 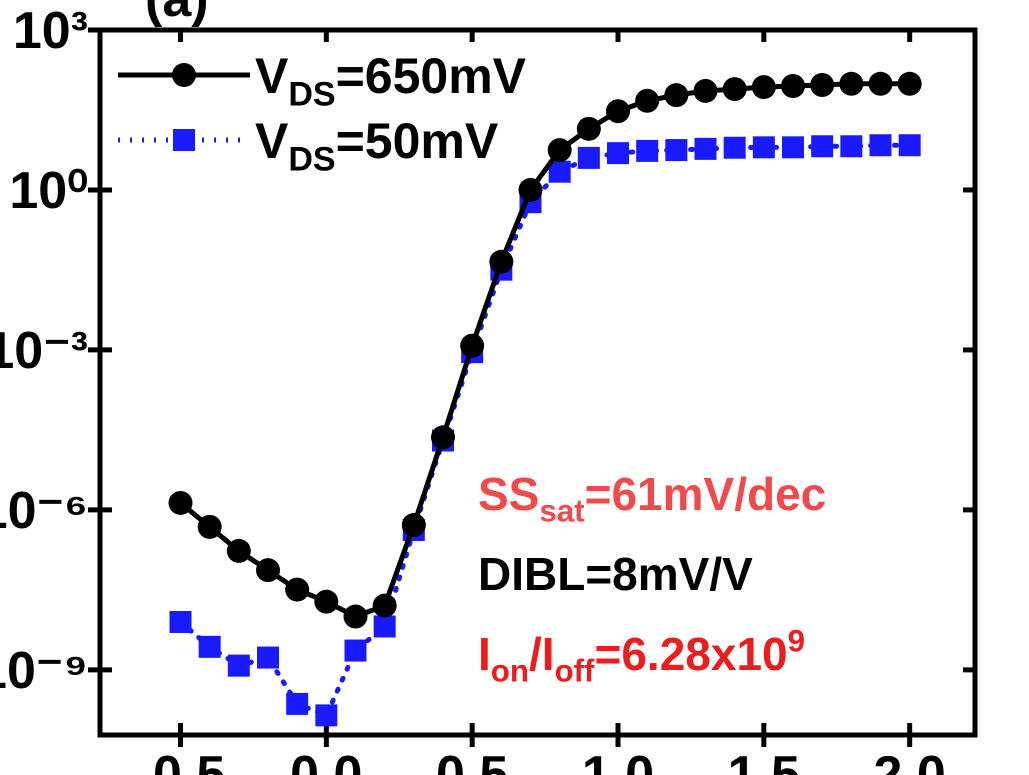 I want to click on annotation-part: =6.28x10, so click(x=690, y=654).